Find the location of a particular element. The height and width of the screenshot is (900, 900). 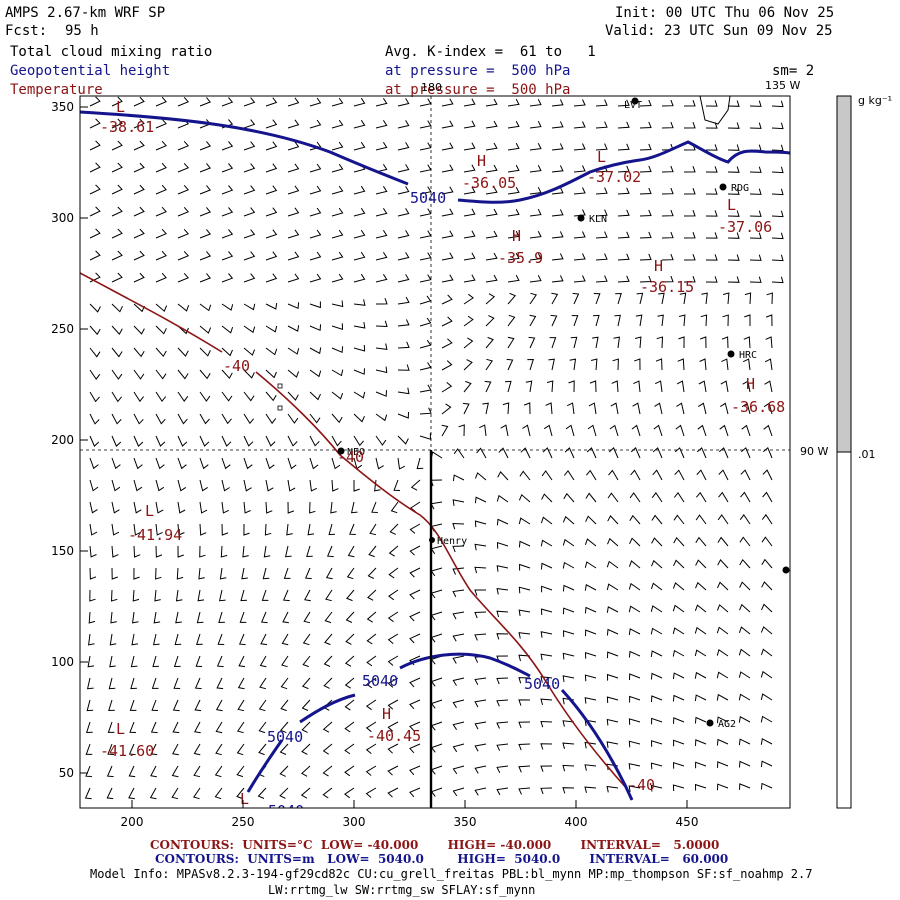

y-axis-labels: 350 300 250 200 150 100 50 is located at coordinates (62, 440).